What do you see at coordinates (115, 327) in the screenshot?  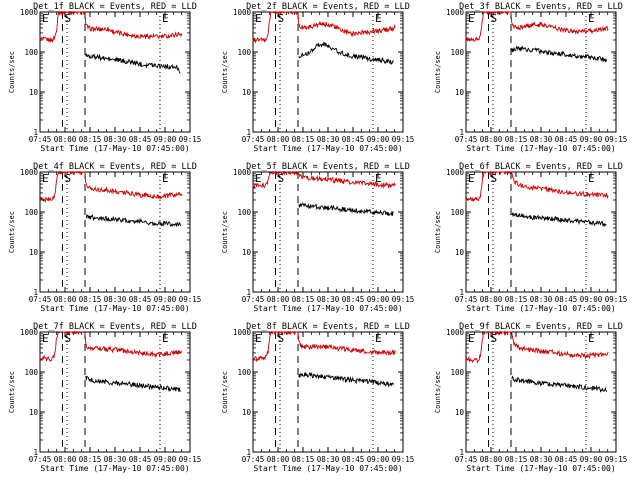 I see `panel-title: Det_7f BLACK = Events, RED = LLD` at bounding box center [115, 327].